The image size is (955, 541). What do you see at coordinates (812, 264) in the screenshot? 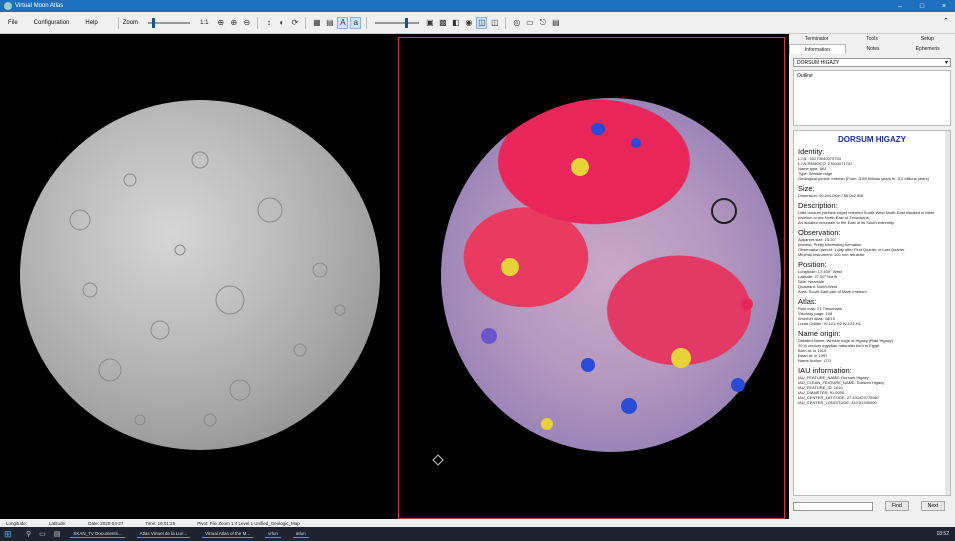
I see `info-section-heading: Position:` at bounding box center [812, 264].